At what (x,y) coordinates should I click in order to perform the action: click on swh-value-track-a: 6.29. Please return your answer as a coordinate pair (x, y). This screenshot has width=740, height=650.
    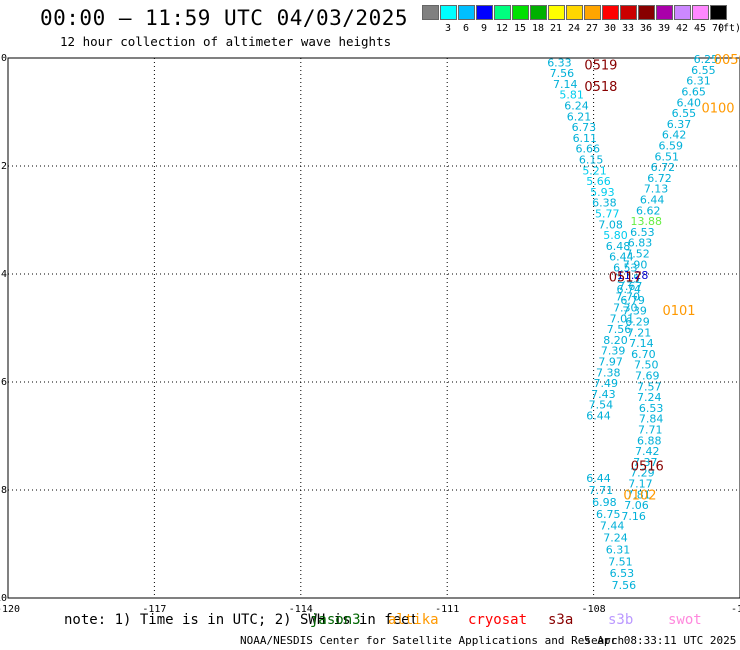
    Looking at the image, I should click on (637, 322).